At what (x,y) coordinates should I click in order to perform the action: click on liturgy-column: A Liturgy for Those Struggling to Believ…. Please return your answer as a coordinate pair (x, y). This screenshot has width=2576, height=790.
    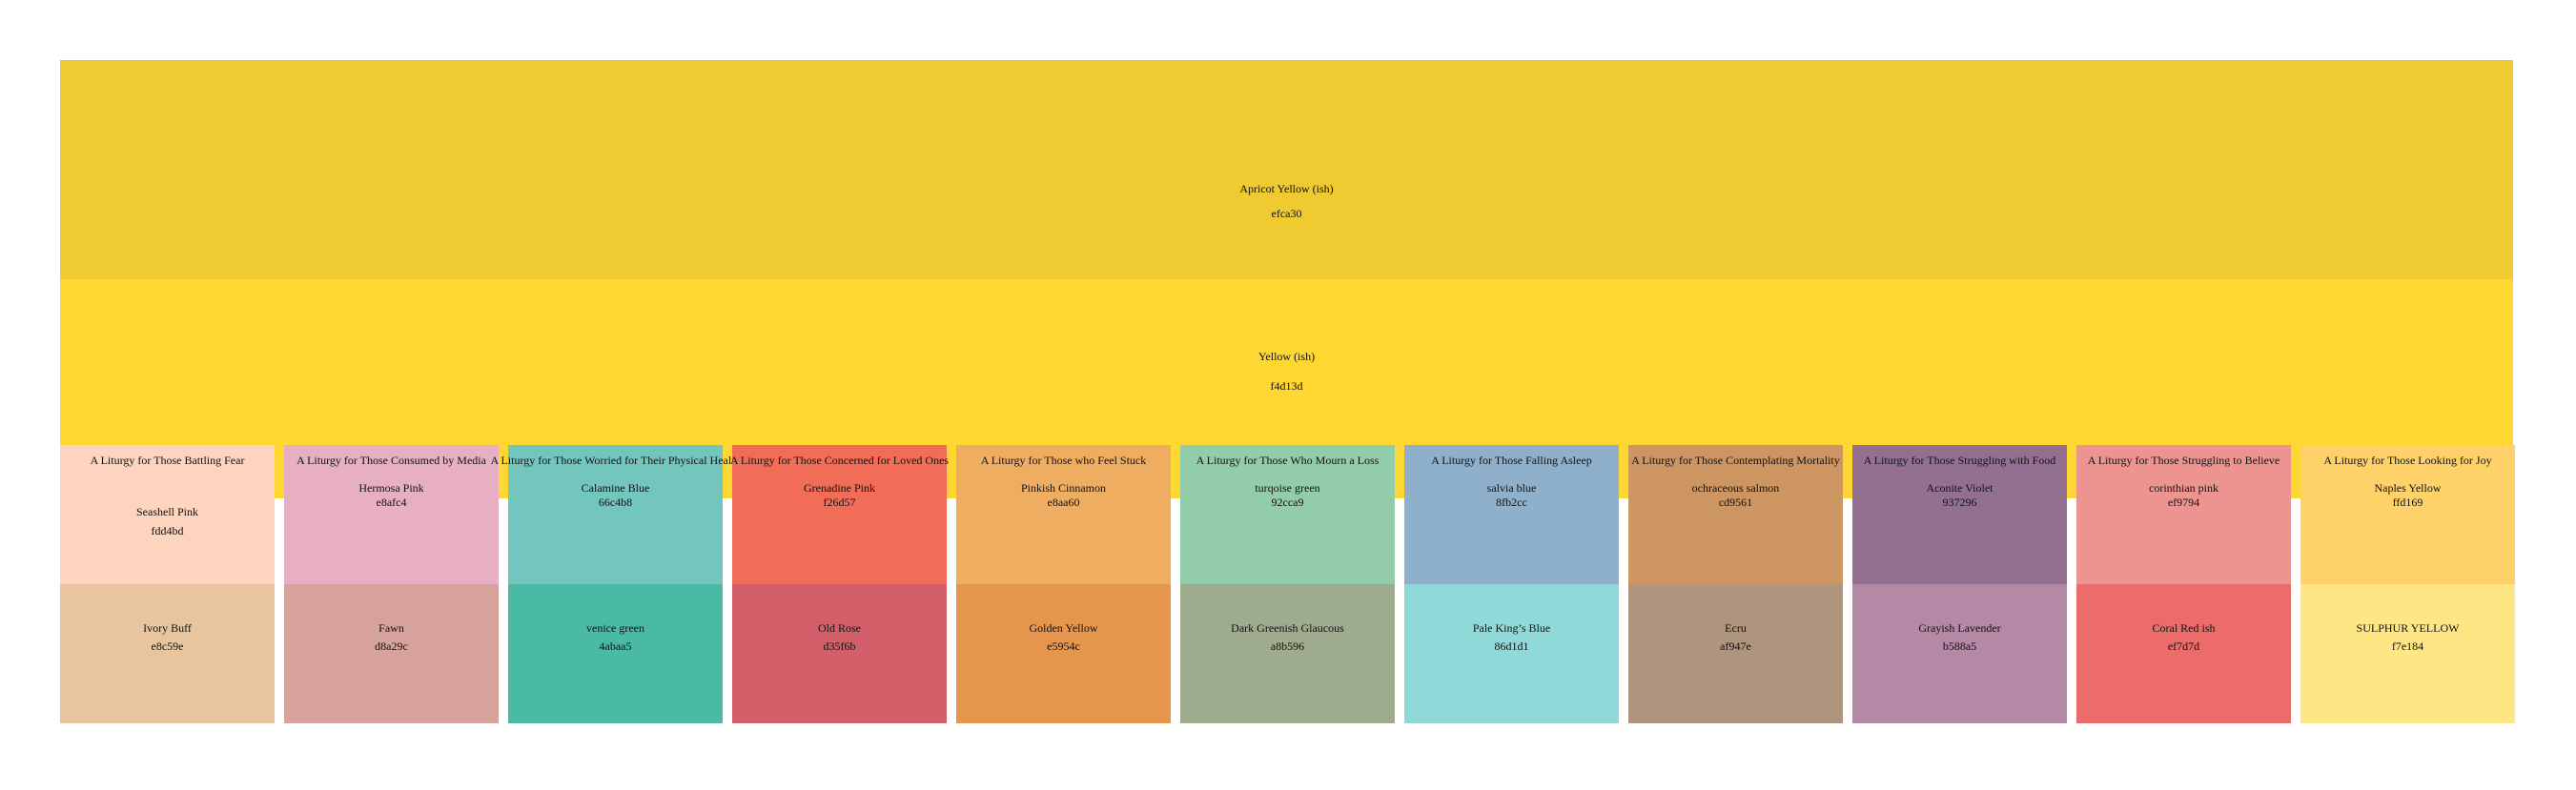
    Looking at the image, I should click on (2183, 584).